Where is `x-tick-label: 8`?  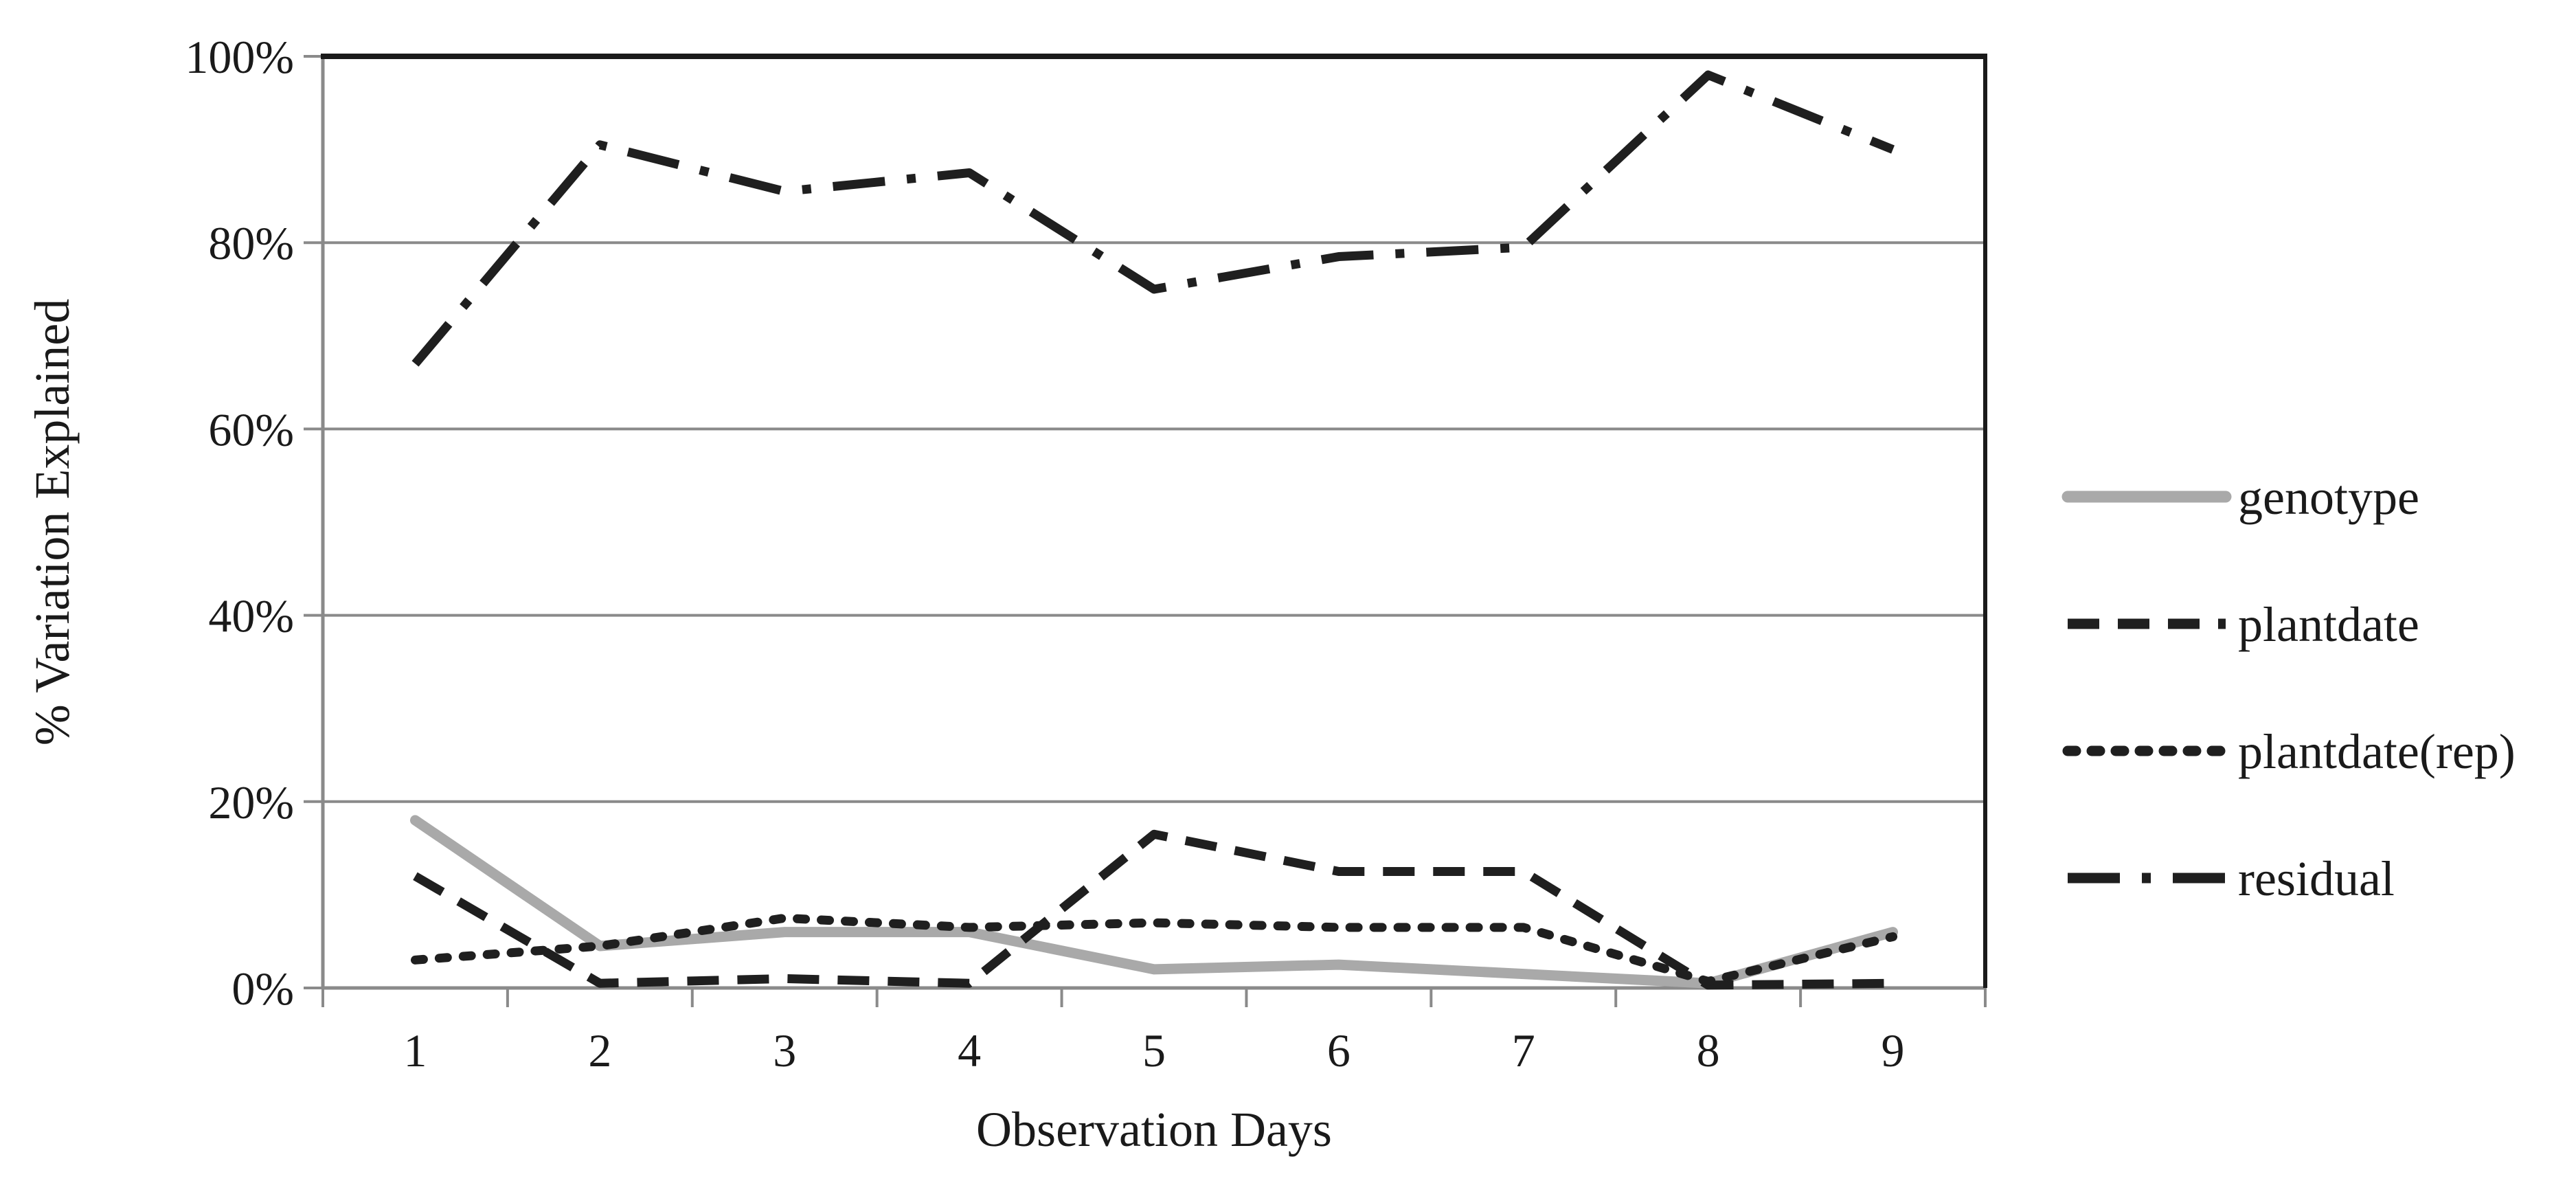
x-tick-label: 8 is located at coordinates (1708, 1050).